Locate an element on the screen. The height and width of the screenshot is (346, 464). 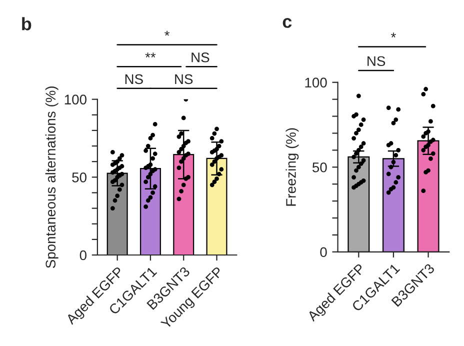
y-axis-title: Spontaneous alternations (%) is located at coordinates (51, 177).